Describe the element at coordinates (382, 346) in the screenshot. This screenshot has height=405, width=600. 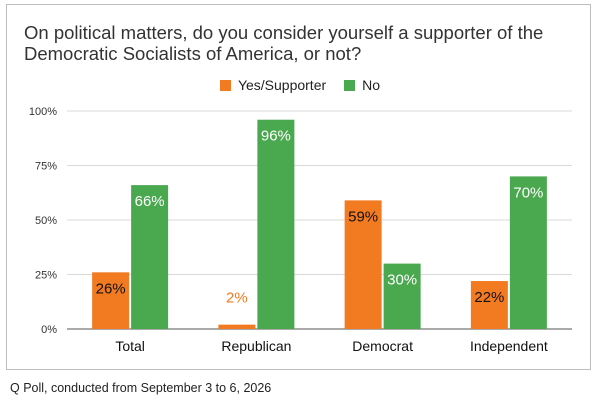
I see `x-tick-label: Democrat` at that location.